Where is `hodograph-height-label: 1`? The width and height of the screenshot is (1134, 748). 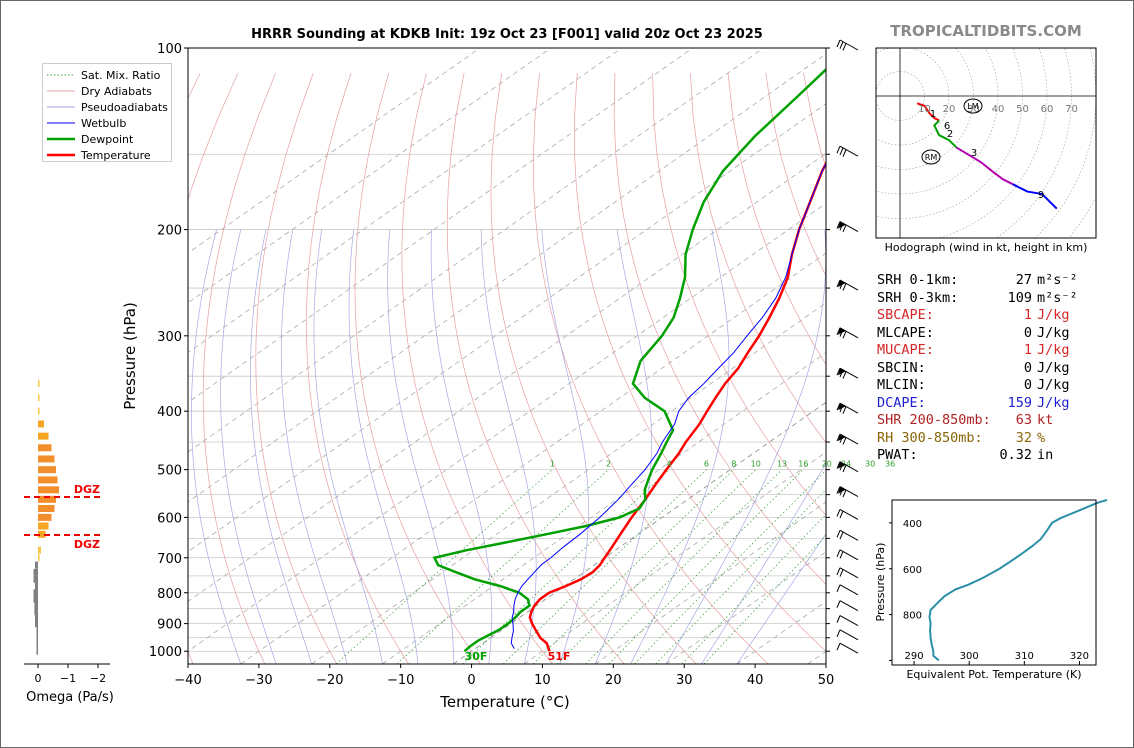 hodograph-height-label: 1 is located at coordinates (933, 114).